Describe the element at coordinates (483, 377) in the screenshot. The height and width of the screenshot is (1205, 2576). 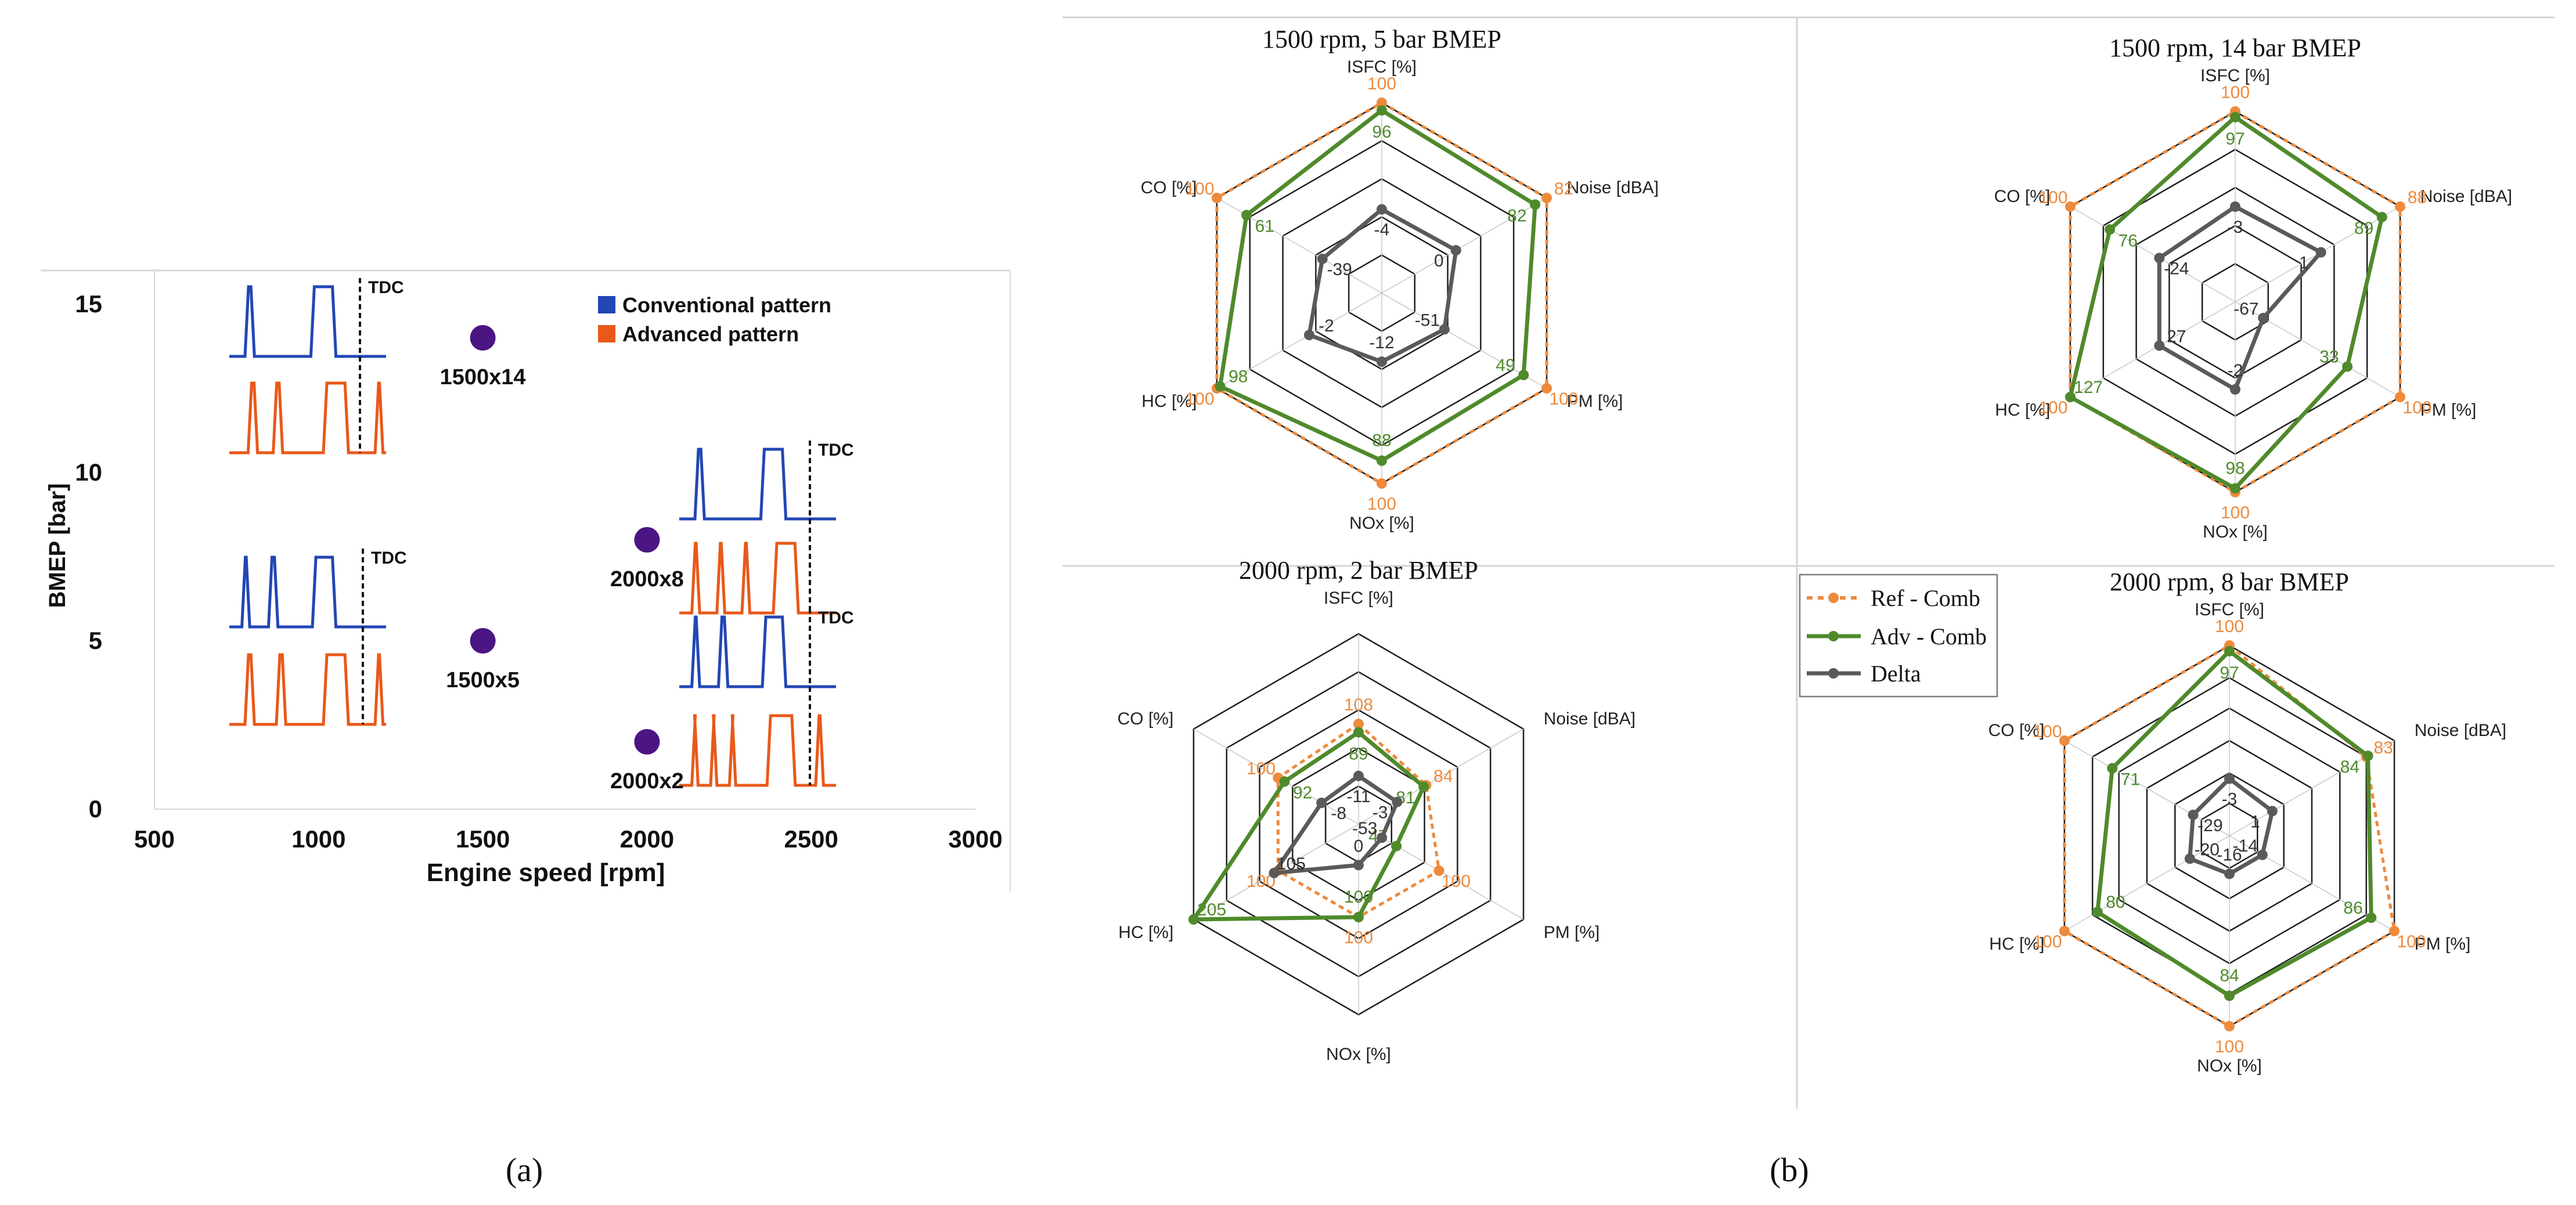
I see `operating-point-label: 1500x14` at that location.